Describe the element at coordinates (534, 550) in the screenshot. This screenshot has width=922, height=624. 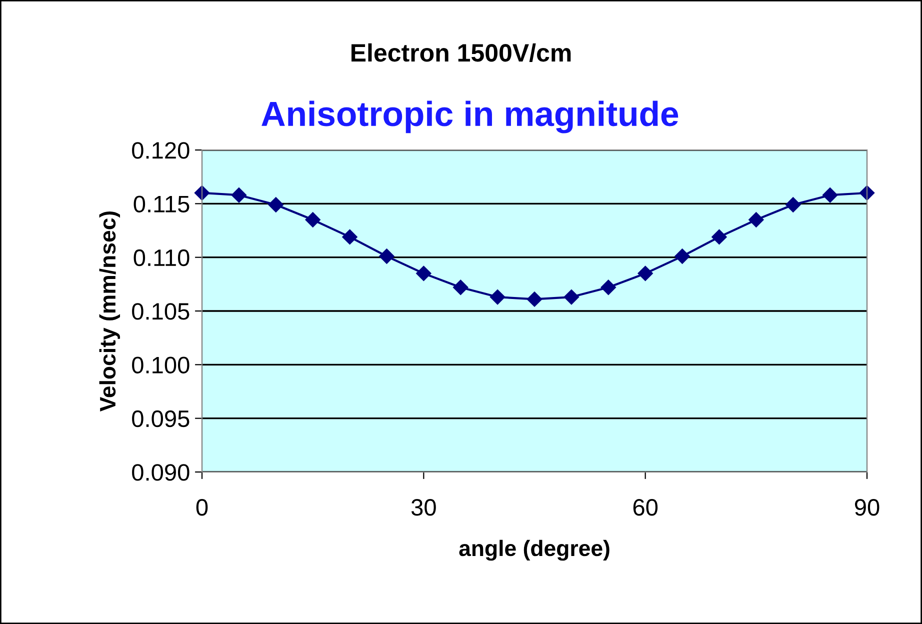
I see `x-axis-title: angle (degree)` at that location.